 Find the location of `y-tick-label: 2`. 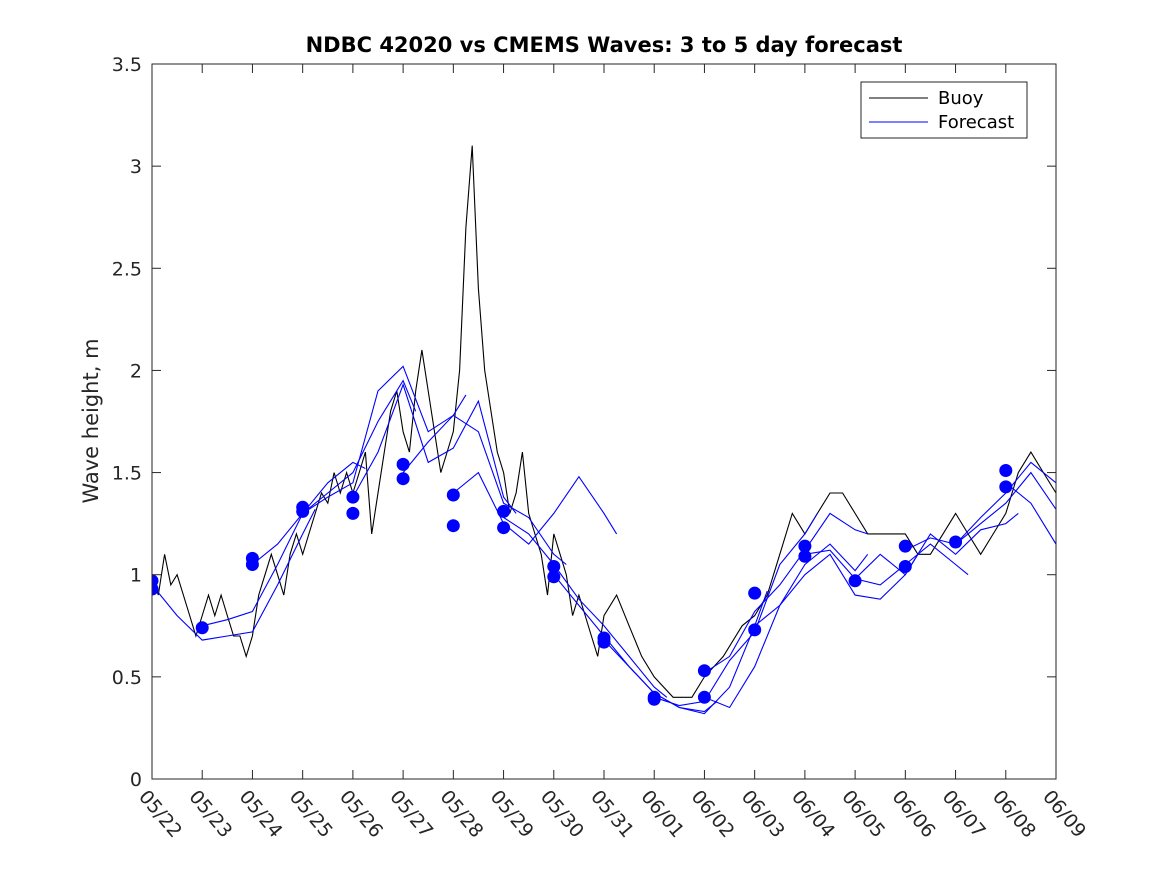

y-tick-label: 2 is located at coordinates (136, 371).